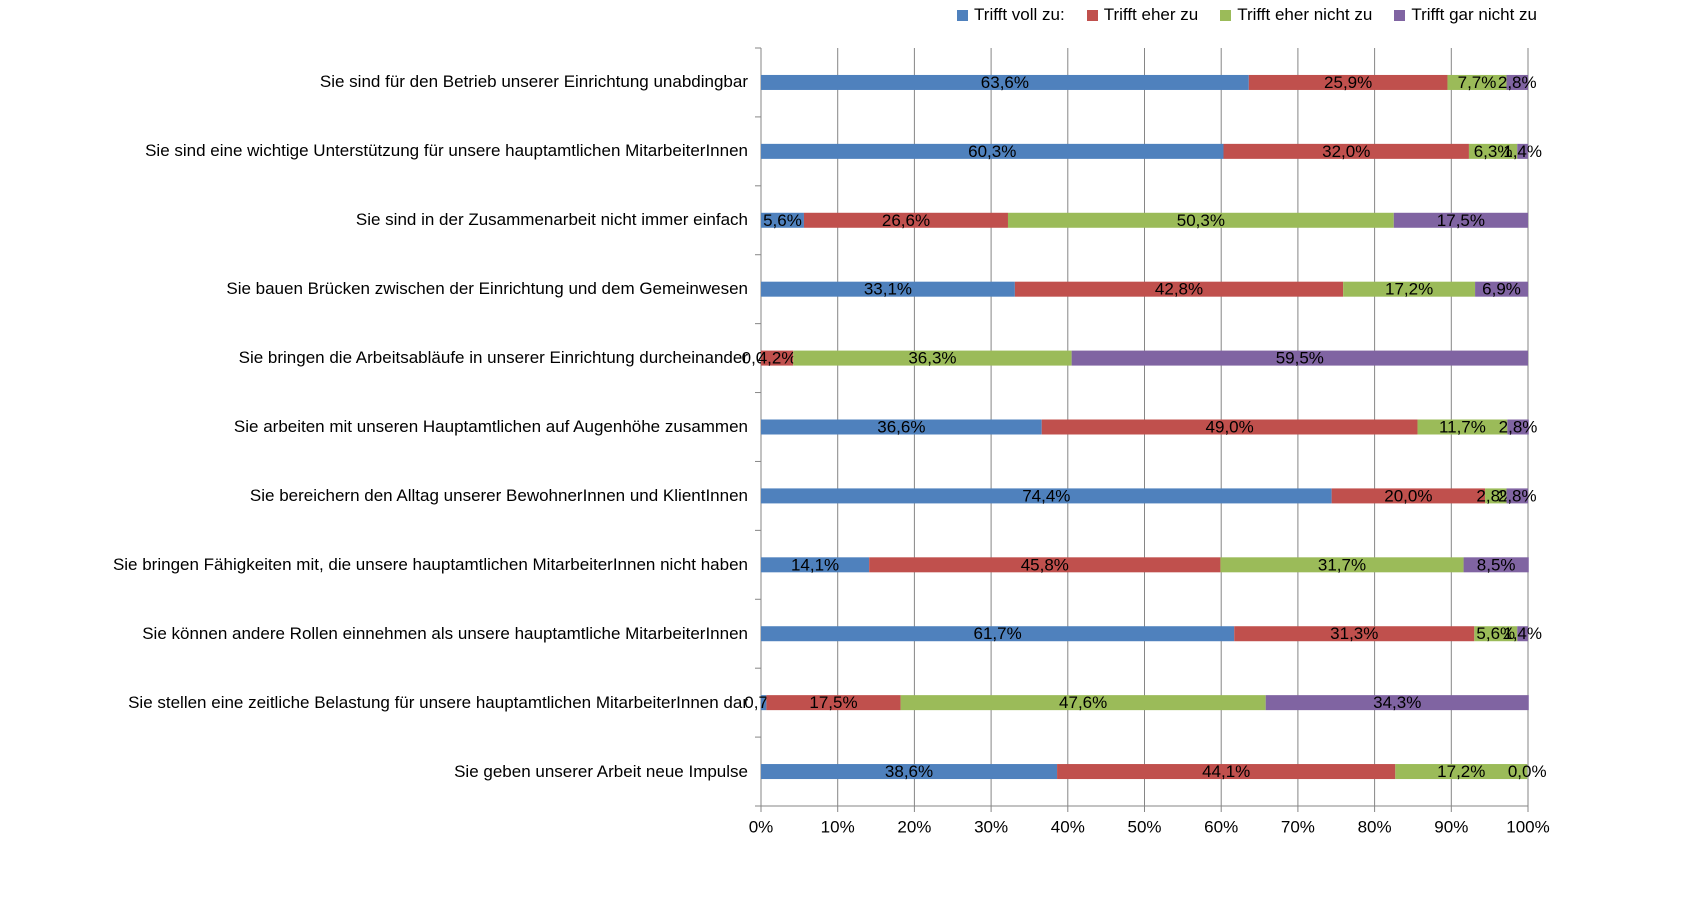 This screenshot has width=1707, height=907. I want to click on data-label: 6,9%, so click(1501, 289).